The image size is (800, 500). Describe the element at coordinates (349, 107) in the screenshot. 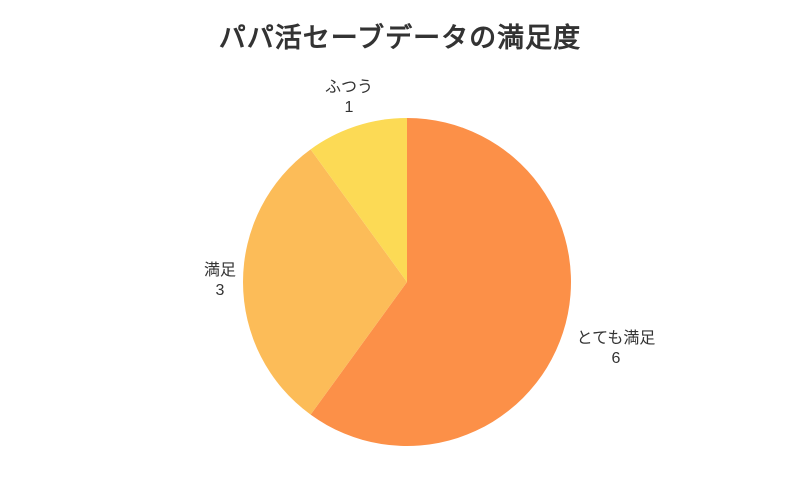

I see `slice-label-value: 1` at that location.